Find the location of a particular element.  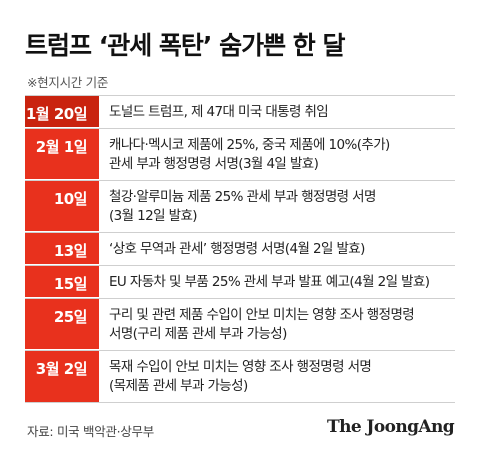

timeline-row: 13일 ‘상호 무역과 관세’ 행정명령 서명(4월 2일 발효) is located at coordinates (240, 249).